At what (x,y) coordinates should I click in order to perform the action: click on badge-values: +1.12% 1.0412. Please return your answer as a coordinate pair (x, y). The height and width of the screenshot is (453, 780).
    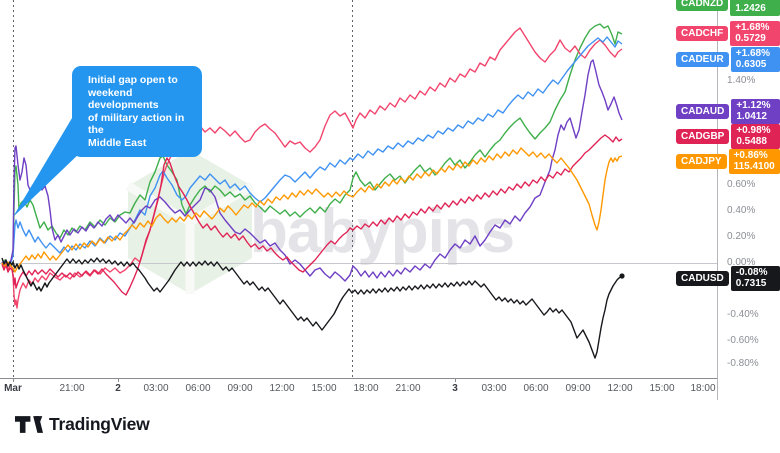
    Looking at the image, I should click on (755, 111).